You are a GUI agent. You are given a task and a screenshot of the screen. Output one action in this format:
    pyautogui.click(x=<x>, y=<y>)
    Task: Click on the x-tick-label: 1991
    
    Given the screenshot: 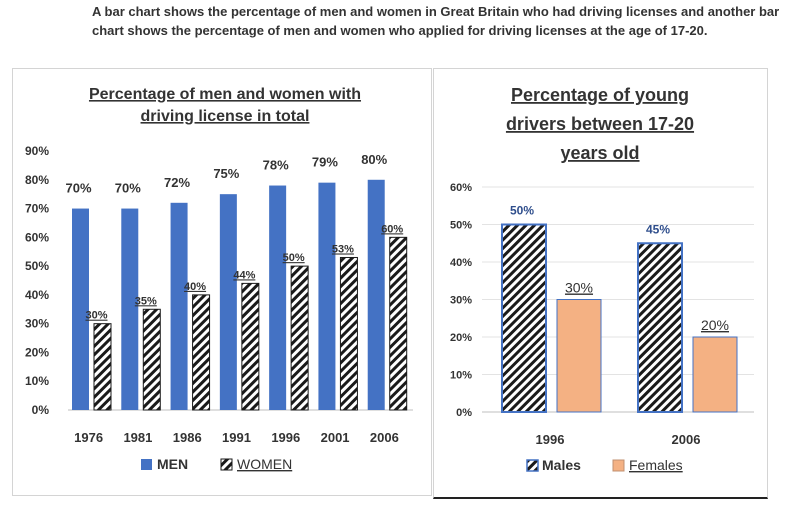 What is the action you would take?
    pyautogui.click(x=236, y=437)
    